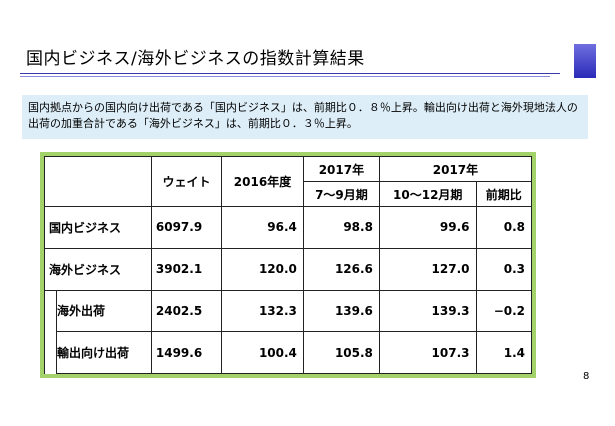 Image resolution: width=615 pixels, height=426 pixels. Describe the element at coordinates (427, 352) in the screenshot. I see `row-q-b: 107.3` at that location.